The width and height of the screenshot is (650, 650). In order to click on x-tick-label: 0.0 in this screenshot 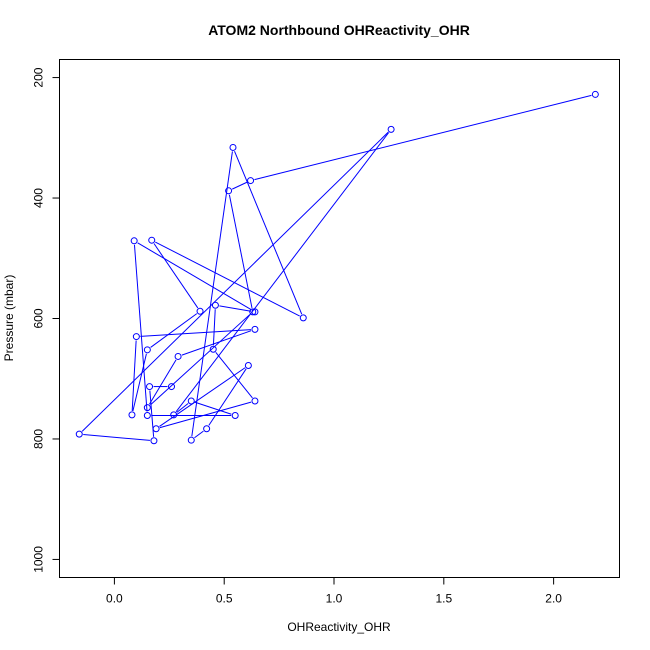, I will do `click(114, 599)`.